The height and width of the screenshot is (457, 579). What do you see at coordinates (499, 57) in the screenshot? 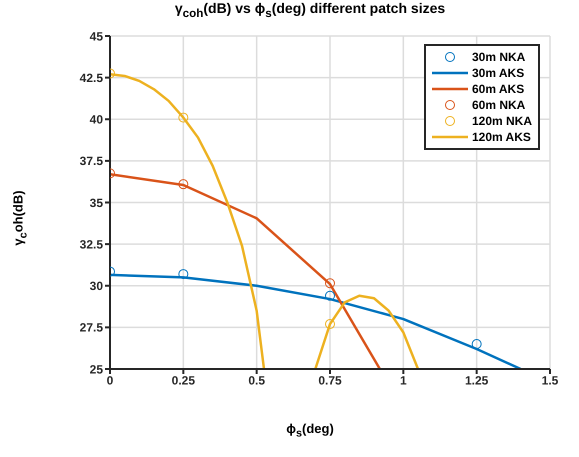
I see `legend-label: 30m NKA` at bounding box center [499, 57].